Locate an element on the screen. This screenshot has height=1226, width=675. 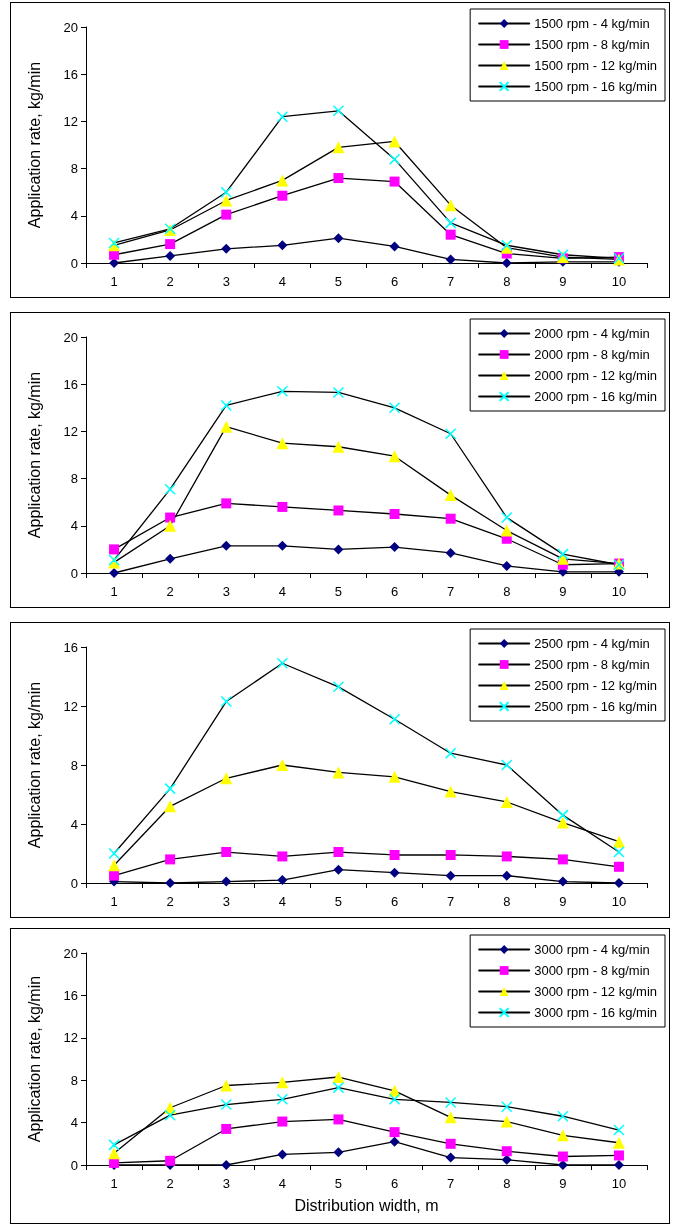
legend-label: 2500 rpm - 16 kg/min is located at coordinates (596, 706).